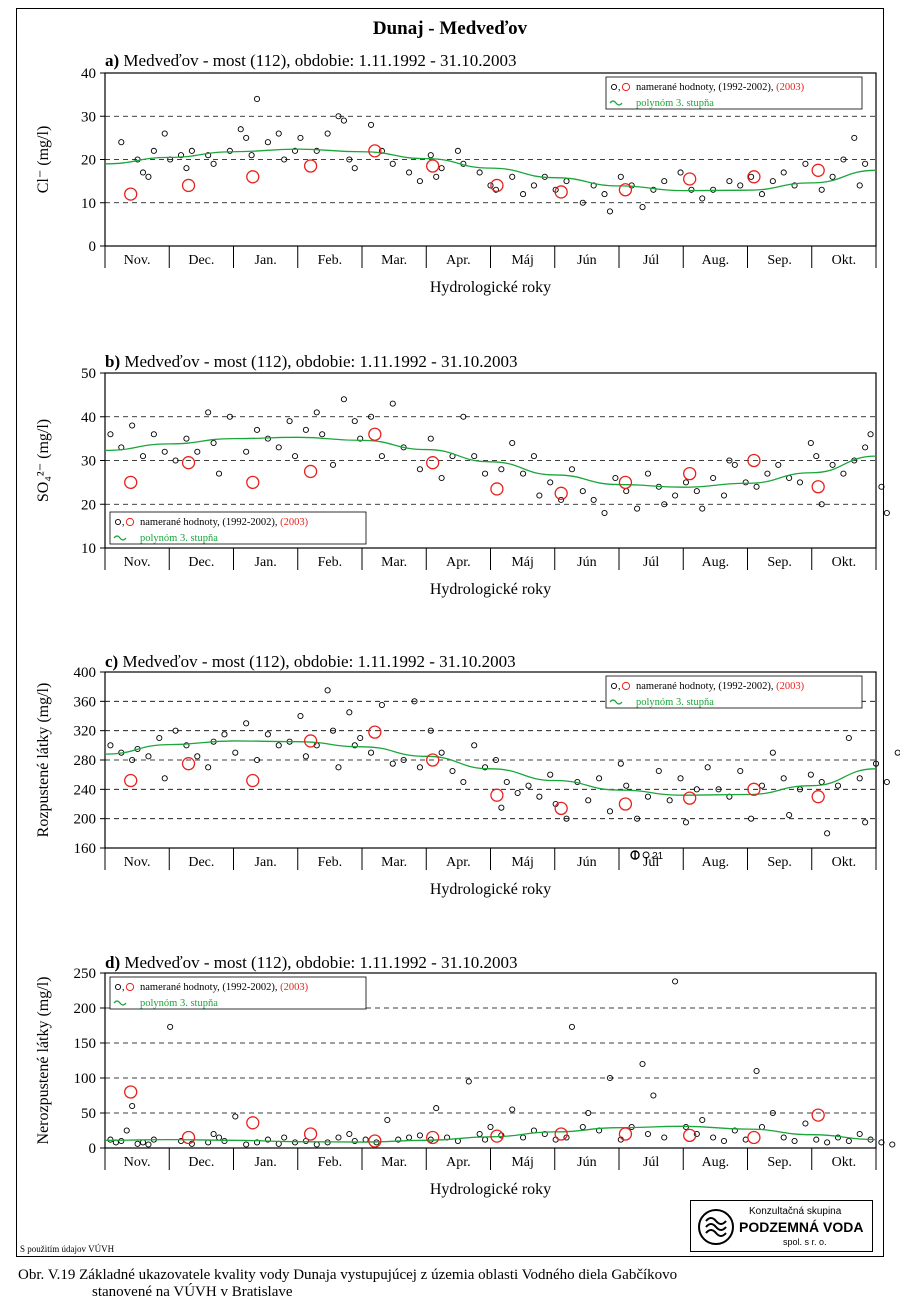  Describe the element at coordinates (522, 562) in the screenshot. I see `x-tick-label: Máj` at that location.